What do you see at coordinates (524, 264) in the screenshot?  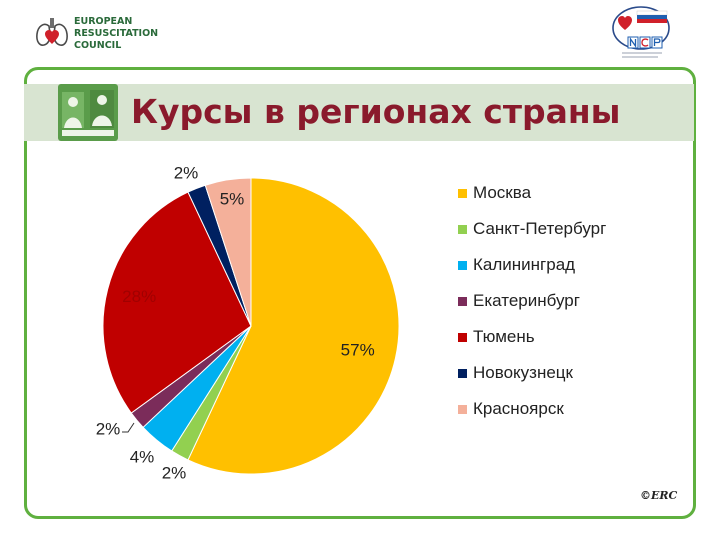 I see `legend-label: Калининград` at bounding box center [524, 264].